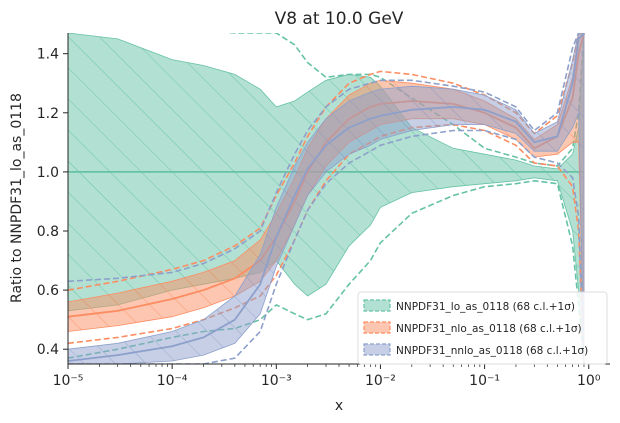 The height and width of the screenshot is (423, 620). I want to click on chart-title: V8 at 10.0 GeV, so click(339, 19).